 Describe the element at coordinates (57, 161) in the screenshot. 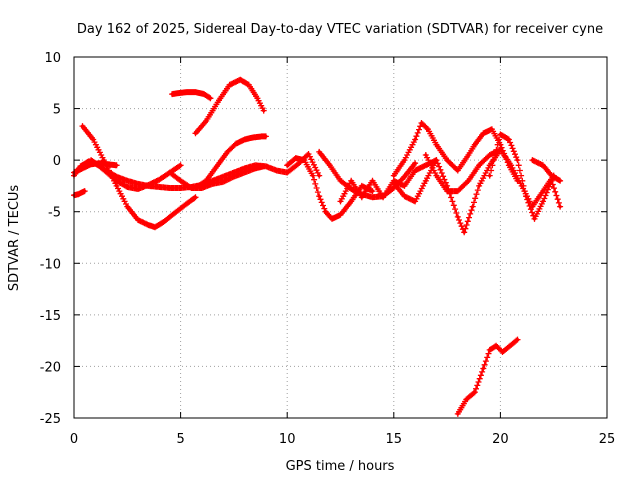

I see `y-tick-label: 0` at that location.